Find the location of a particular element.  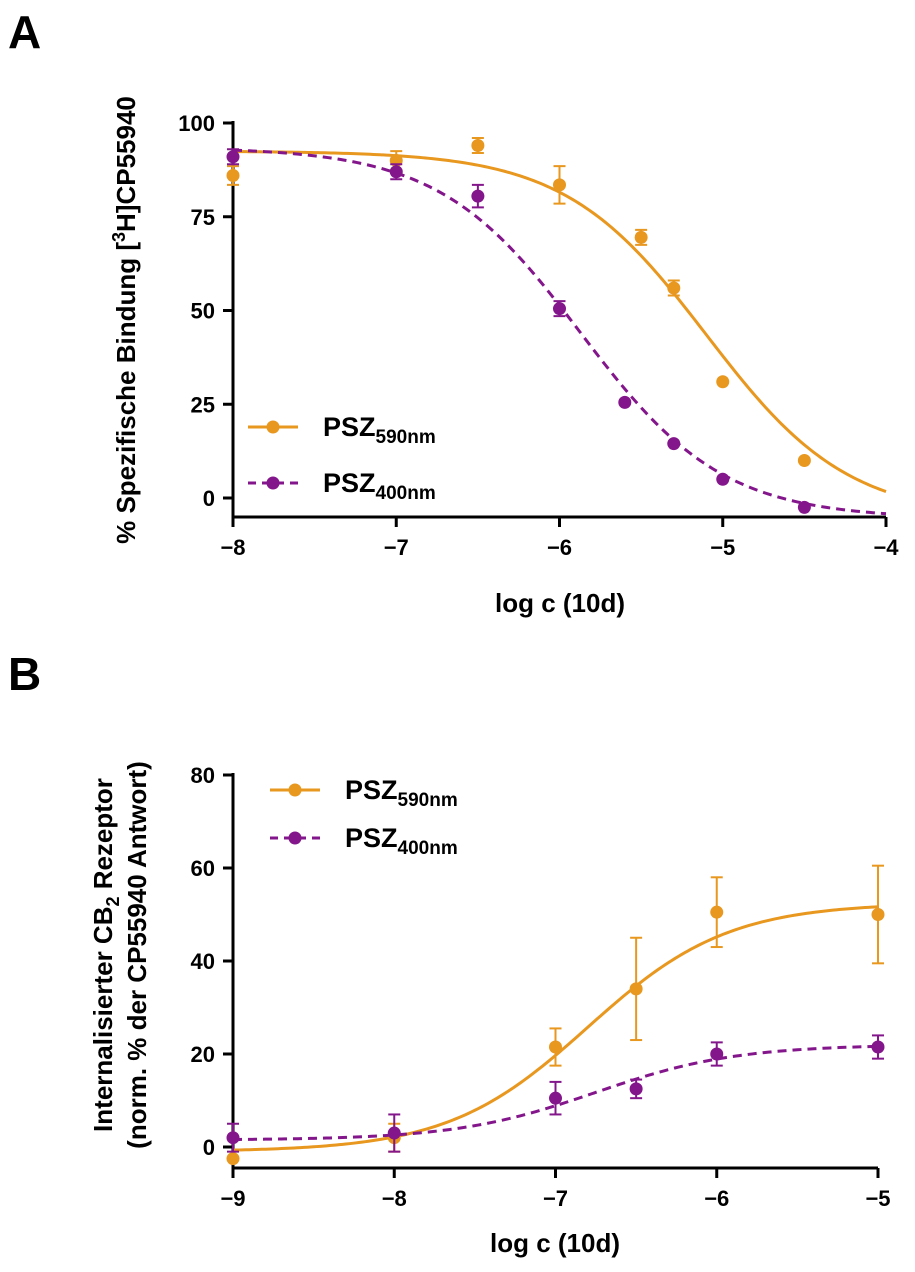

panel-a-ylabel-post: H]CP55940 is located at coordinates (126, 164).